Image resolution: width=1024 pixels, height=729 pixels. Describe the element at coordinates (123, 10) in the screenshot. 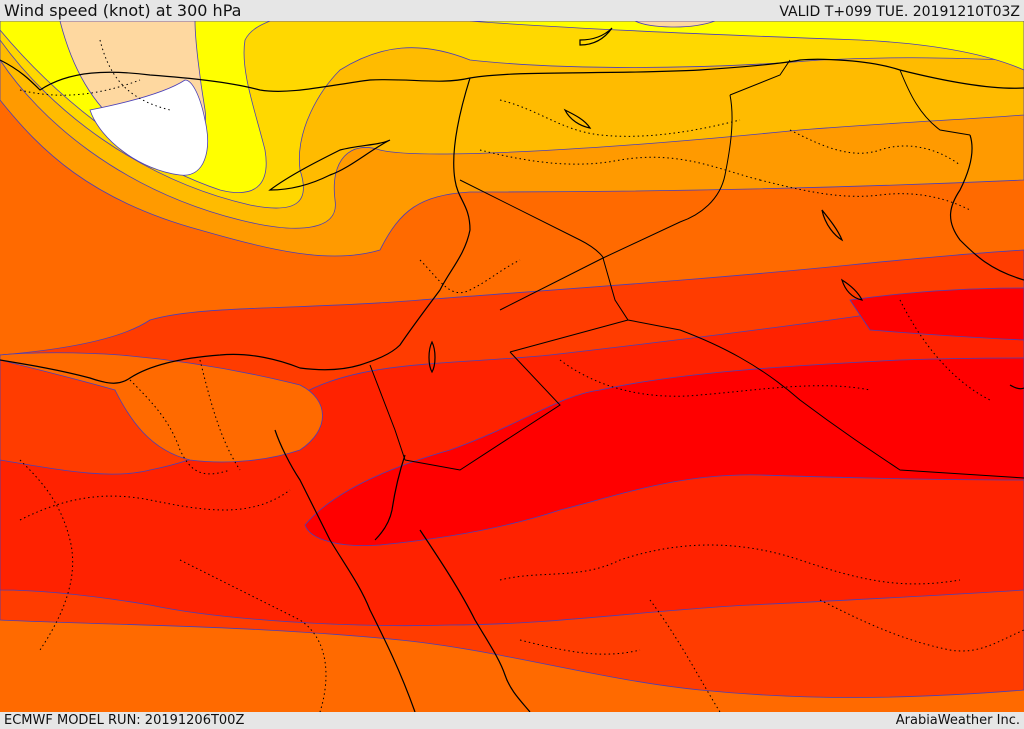

I see `map-title: Wind speed (knot) at 300 hPa` at that location.